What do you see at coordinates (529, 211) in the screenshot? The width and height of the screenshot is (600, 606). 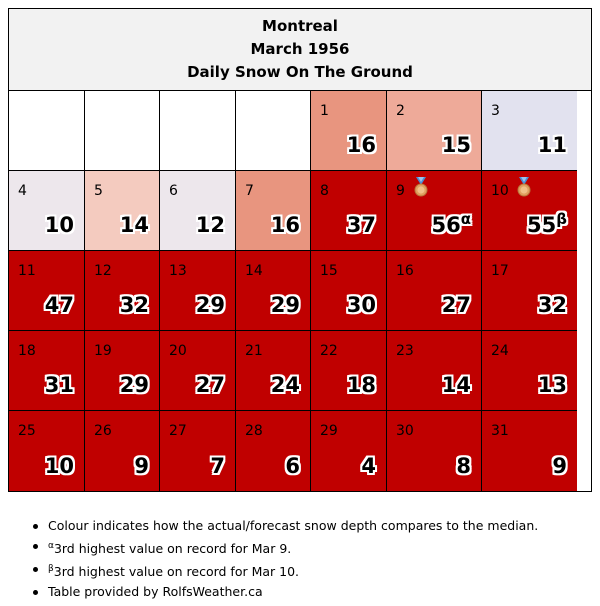 I see `day-cell: 10 55β` at bounding box center [529, 211].